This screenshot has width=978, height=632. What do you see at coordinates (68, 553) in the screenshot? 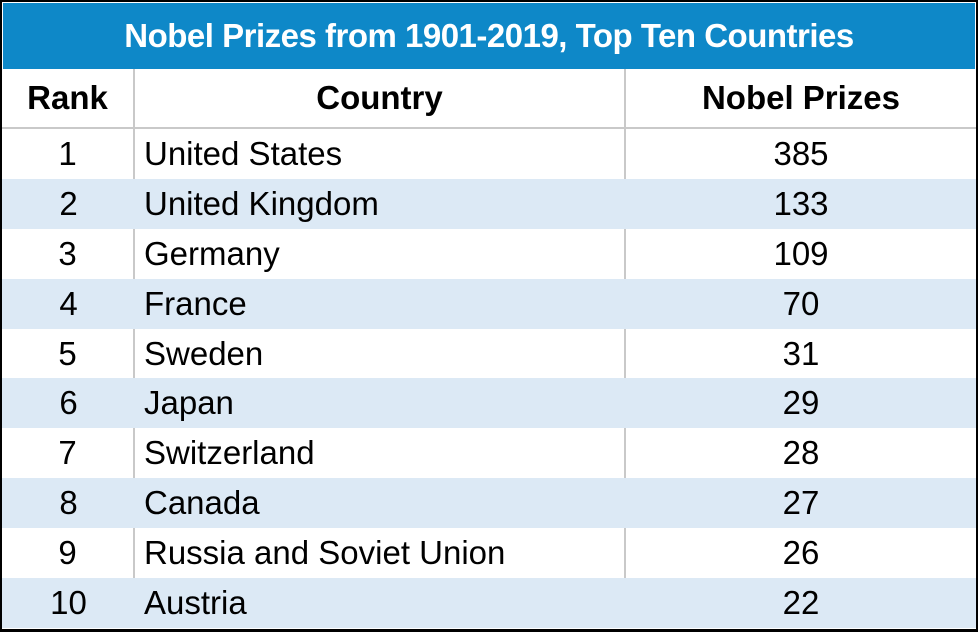
I see `rank-cell: 9` at bounding box center [68, 553].